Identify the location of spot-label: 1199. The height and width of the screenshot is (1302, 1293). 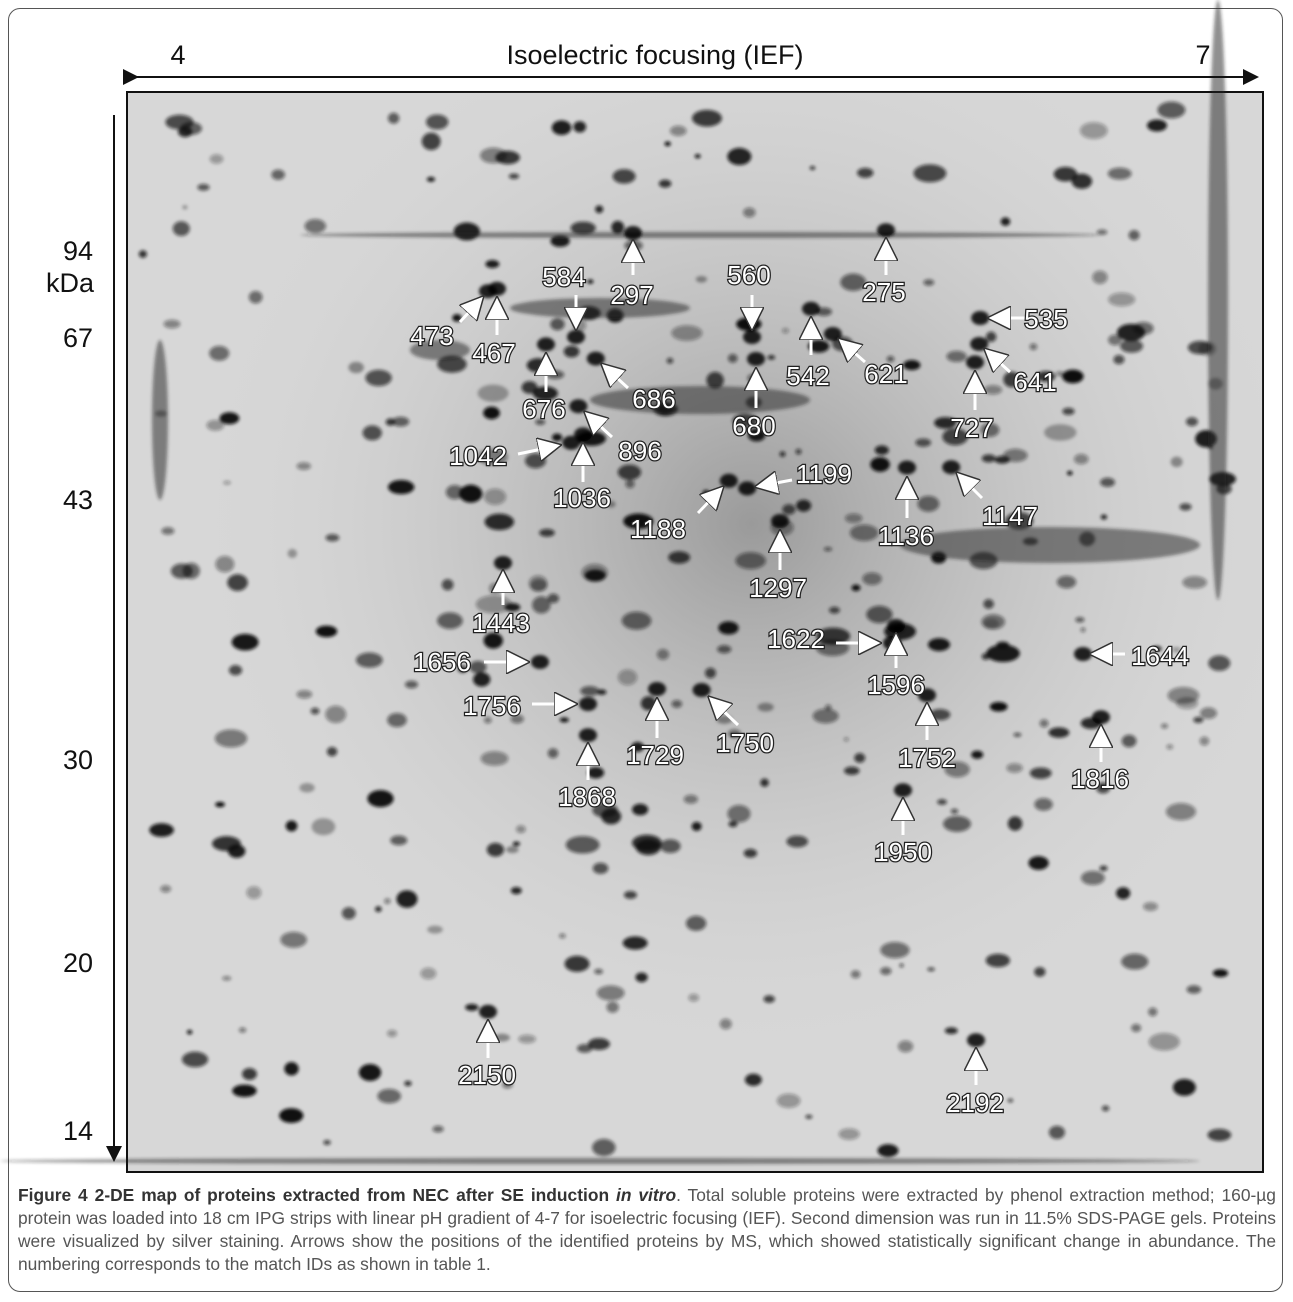
(824, 474).